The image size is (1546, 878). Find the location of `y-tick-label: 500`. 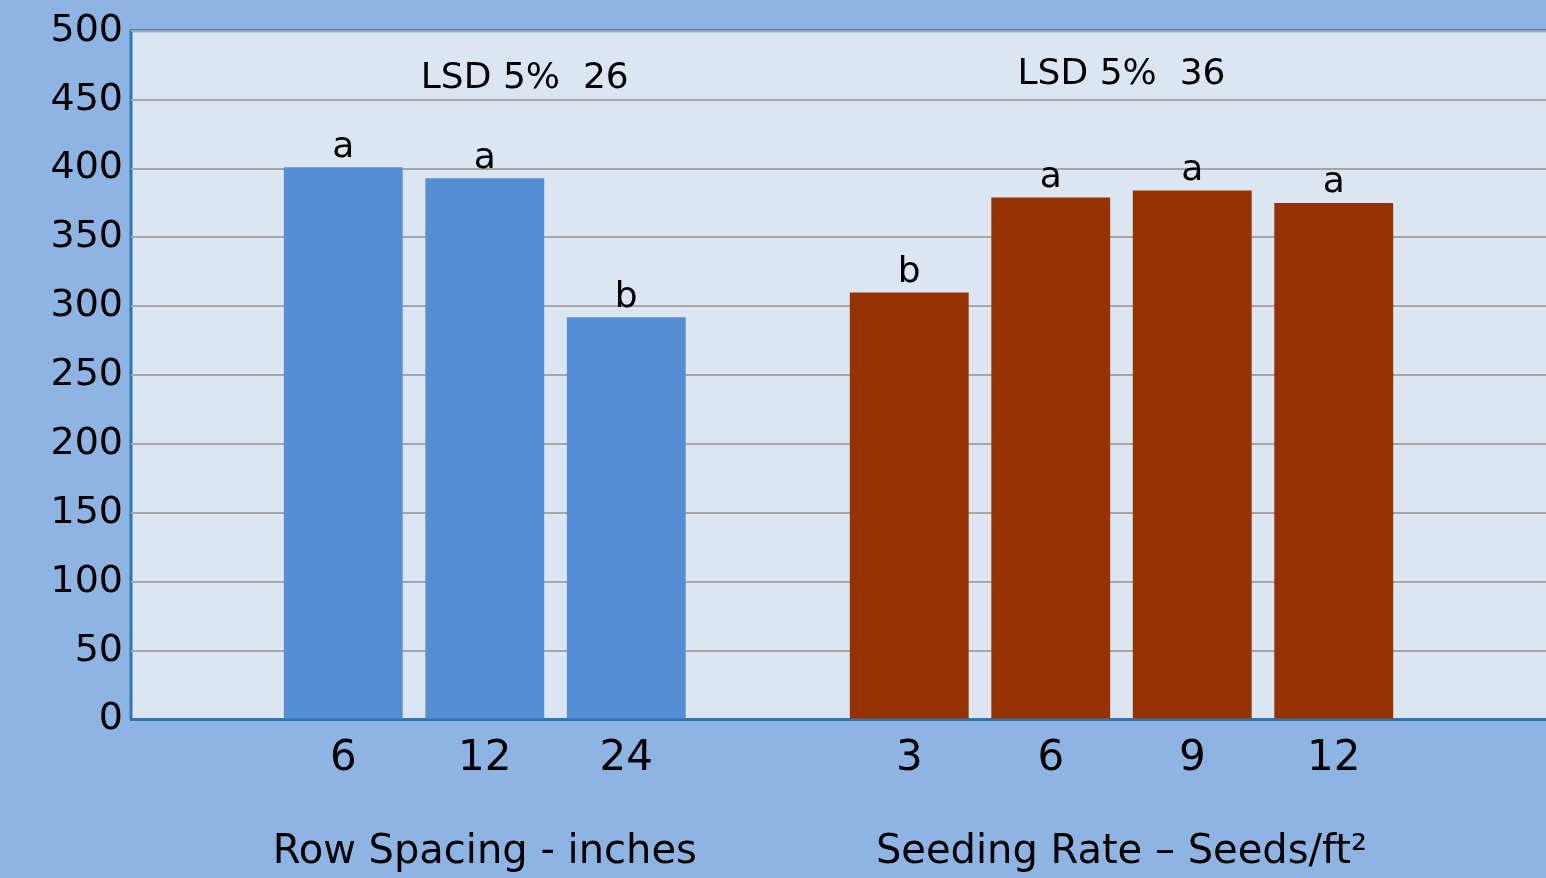

y-tick-label: 500 is located at coordinates (86, 27).